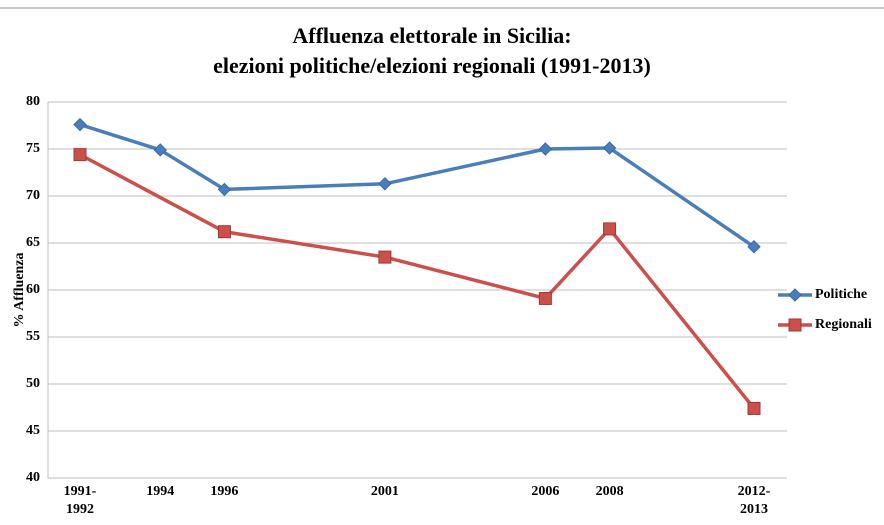 This screenshot has height=525, width=884. Describe the element at coordinates (80, 500) in the screenshot. I see `x-tick-label: 1991-1992` at that location.